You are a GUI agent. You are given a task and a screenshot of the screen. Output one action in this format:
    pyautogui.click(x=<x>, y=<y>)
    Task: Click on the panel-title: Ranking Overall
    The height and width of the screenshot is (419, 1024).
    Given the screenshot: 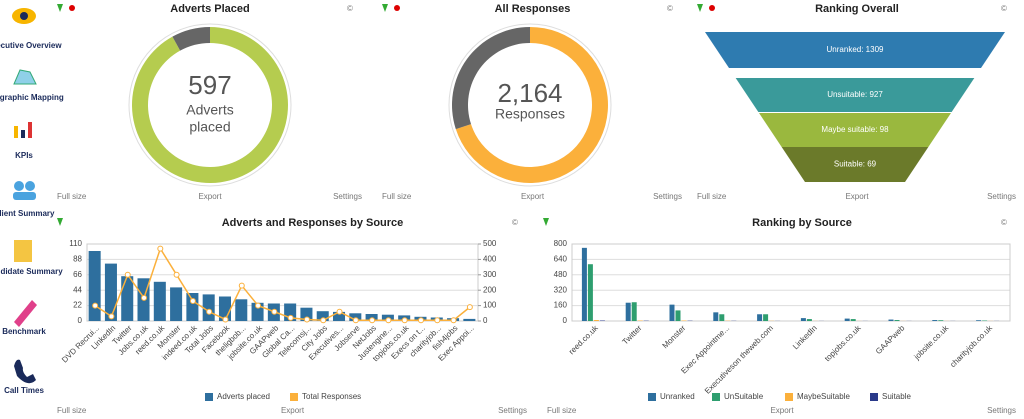 What is the action you would take?
    pyautogui.click(x=857, y=9)
    